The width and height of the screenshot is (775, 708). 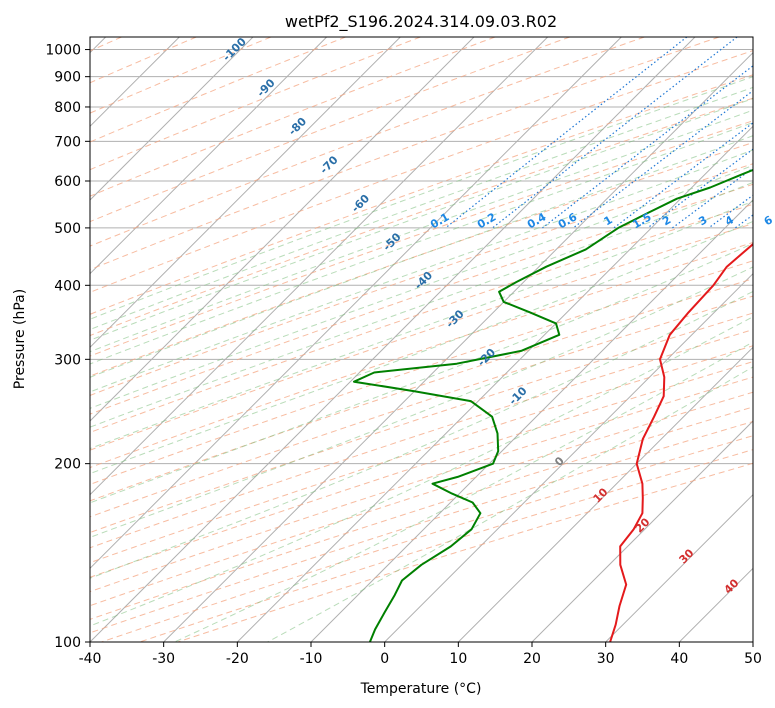 I want to click on y-tick-label: 500, so click(x=67, y=229).